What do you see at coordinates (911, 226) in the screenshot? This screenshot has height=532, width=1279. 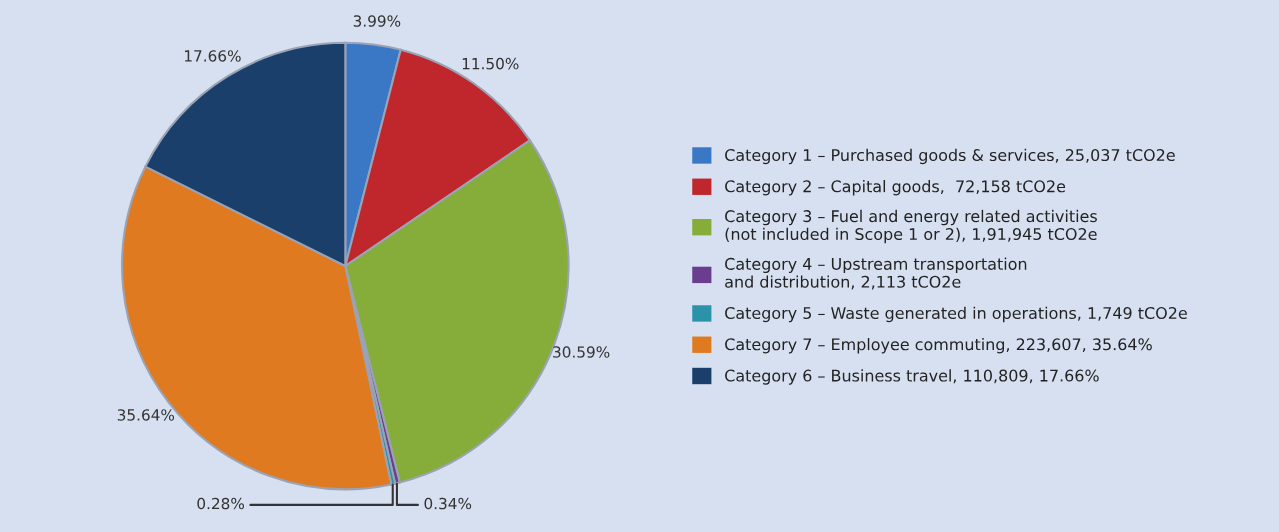 I see `legend-label: Category 3 – Fuel and energy related activities (not included in Scope 1 or 2), 1,91,945 tCO2e` at bounding box center [911, 226].